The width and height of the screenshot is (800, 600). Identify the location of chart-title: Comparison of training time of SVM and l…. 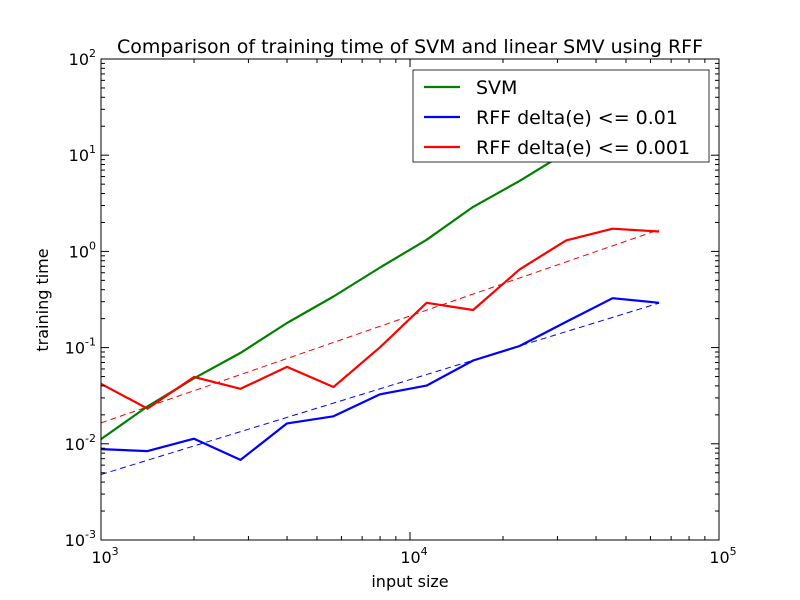
(410, 47).